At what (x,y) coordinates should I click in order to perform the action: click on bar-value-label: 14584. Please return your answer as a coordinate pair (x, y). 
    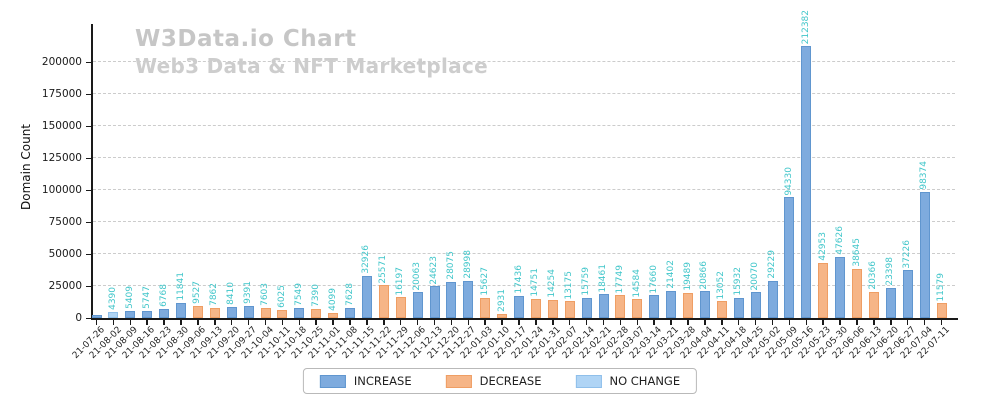
    Looking at the image, I should click on (636, 283).